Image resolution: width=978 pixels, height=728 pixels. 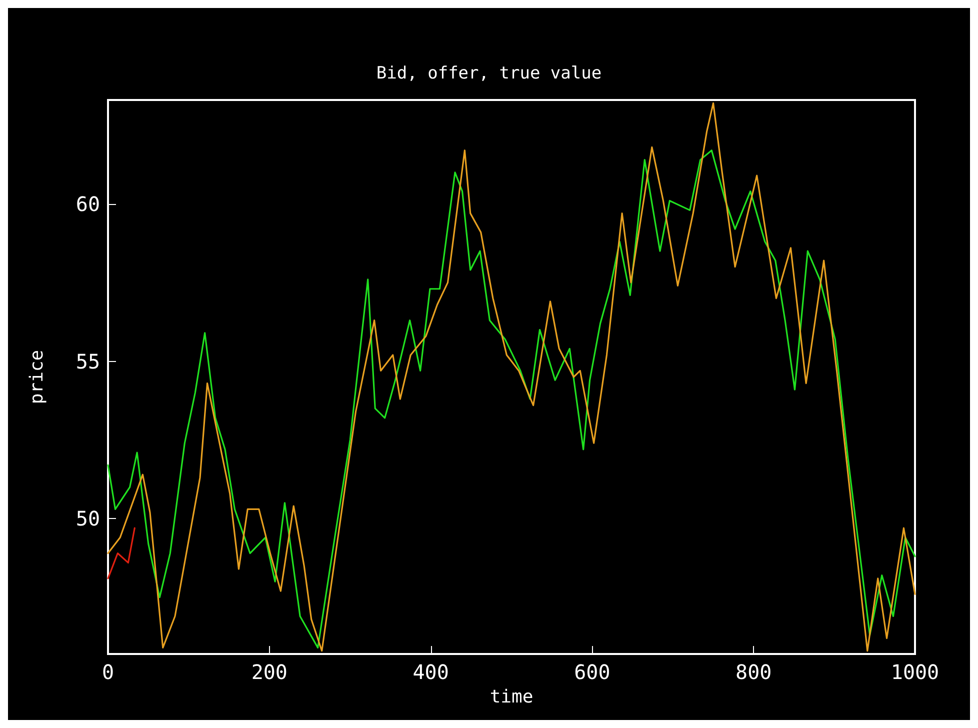 I want to click on y-tick-label: 55, so click(x=88, y=361).